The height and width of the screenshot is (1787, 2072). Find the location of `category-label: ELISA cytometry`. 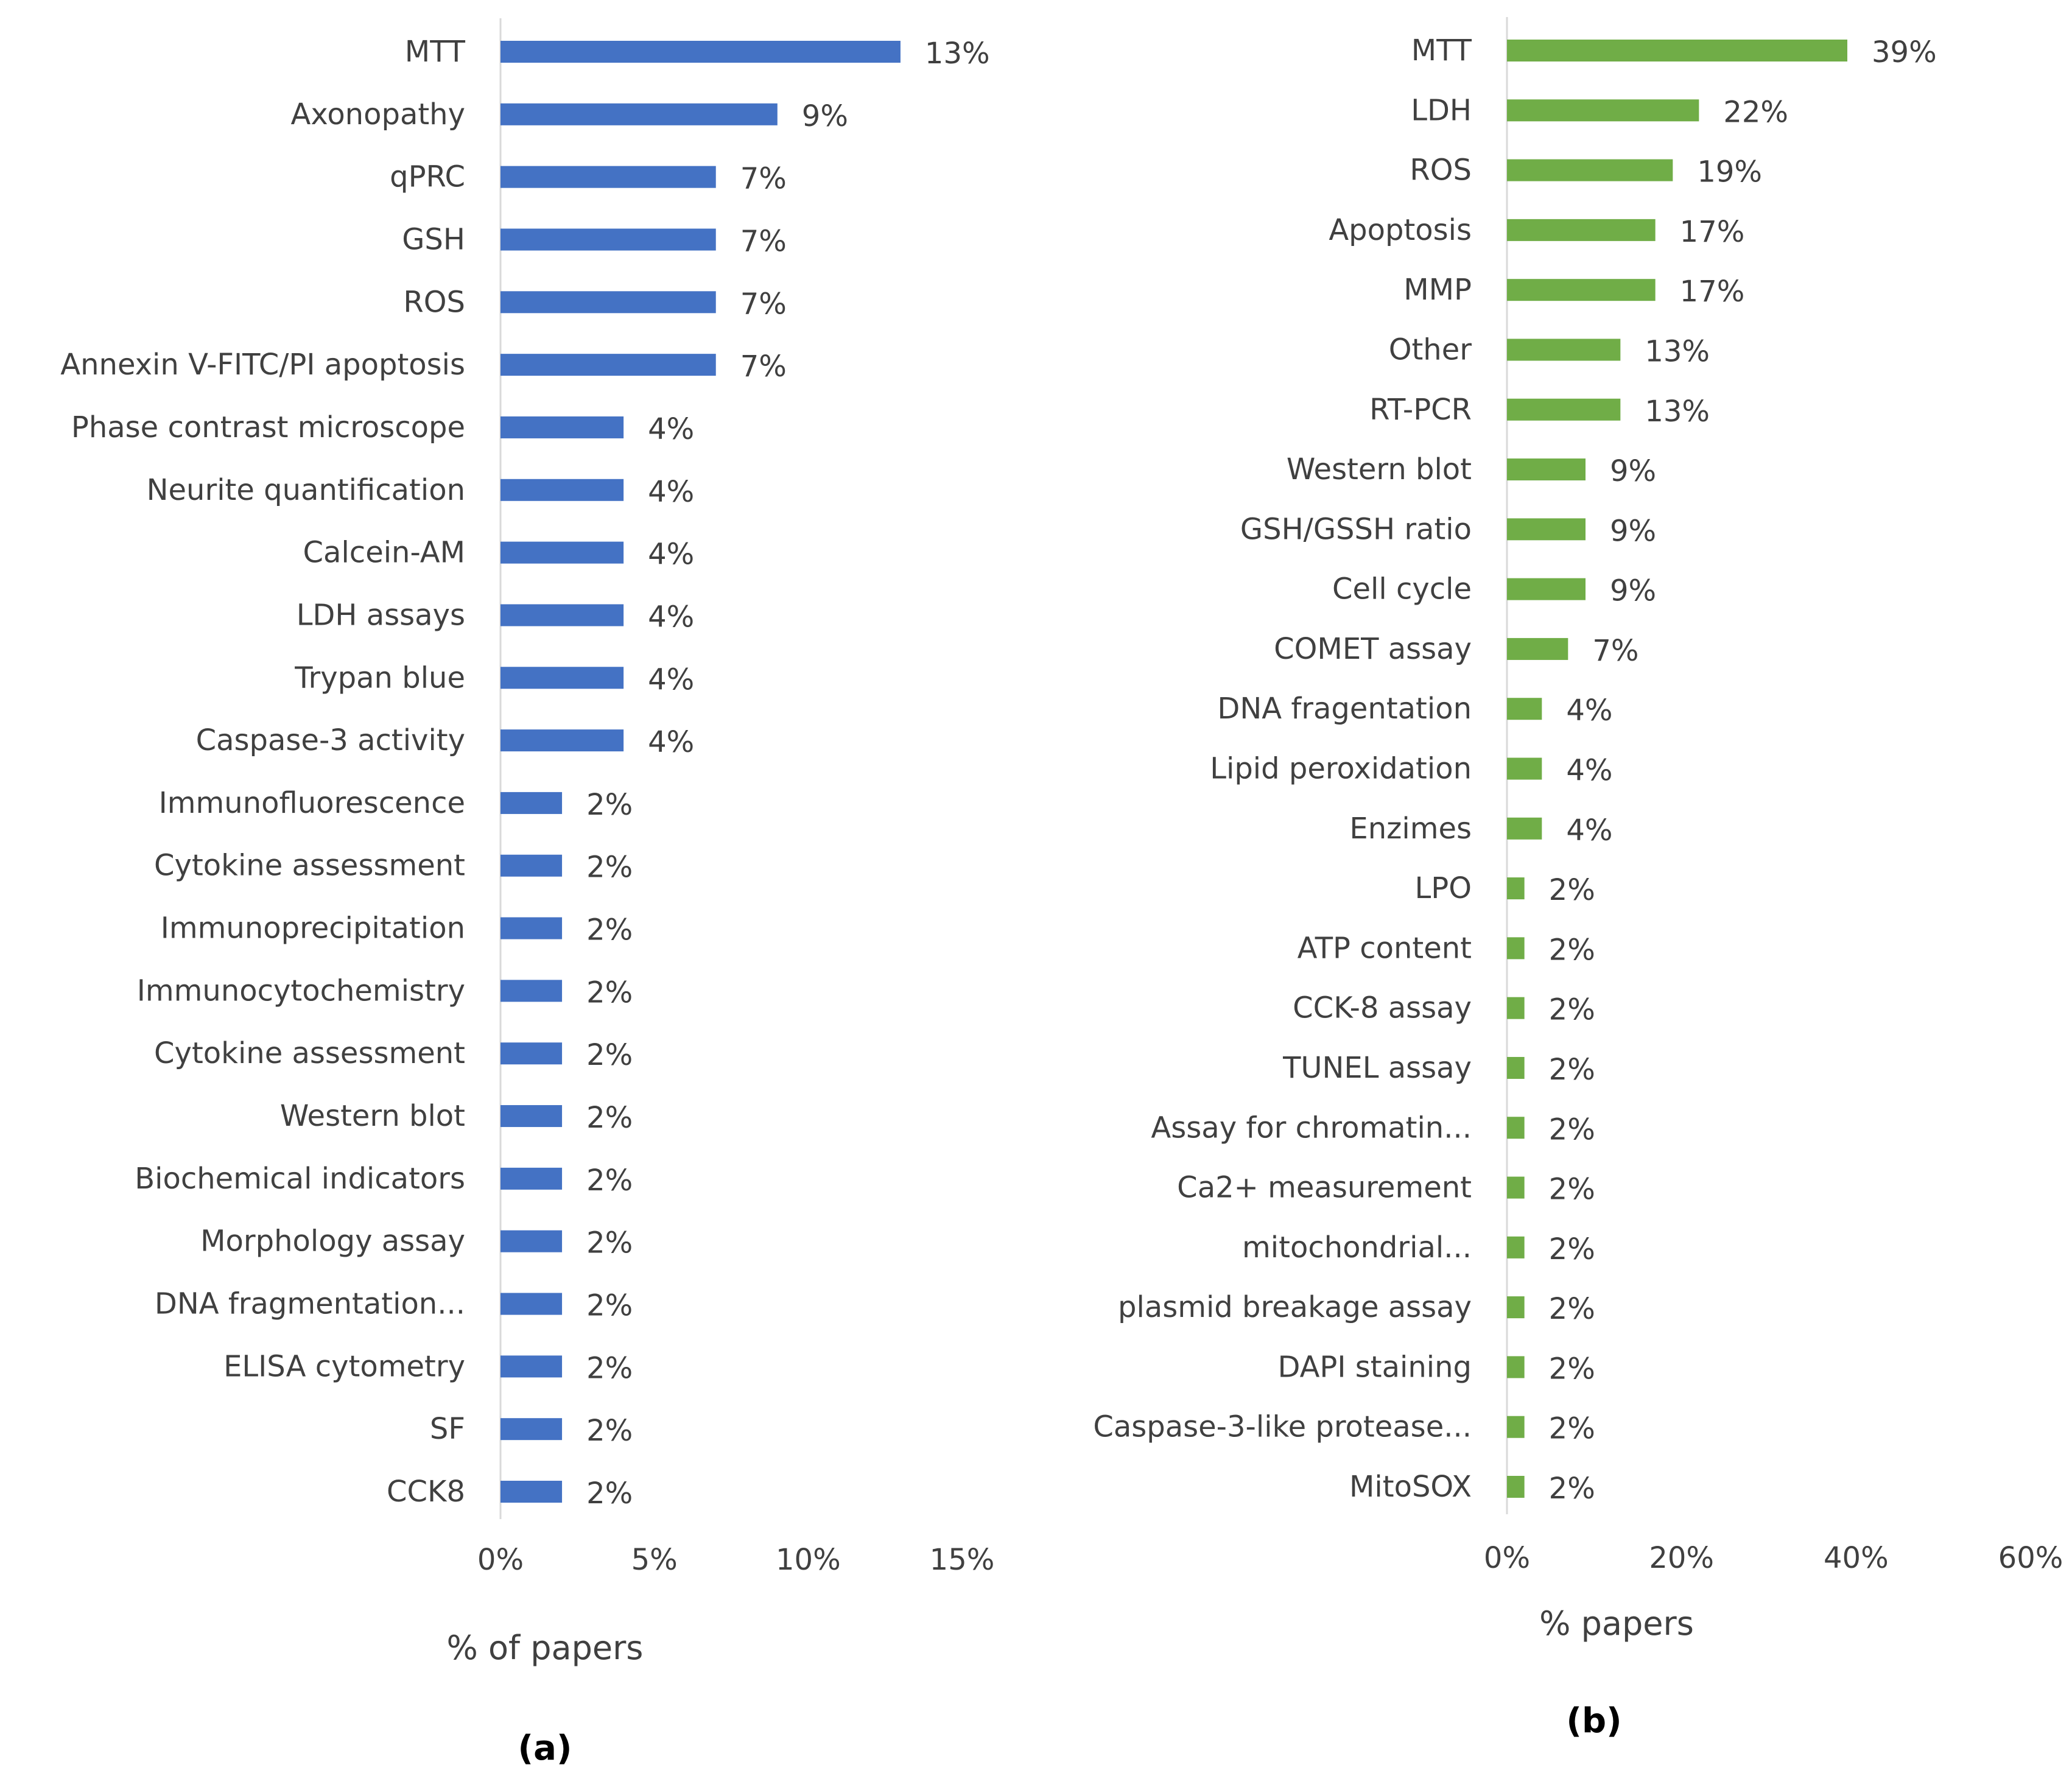

category-label: ELISA cytometry is located at coordinates (344, 1366).